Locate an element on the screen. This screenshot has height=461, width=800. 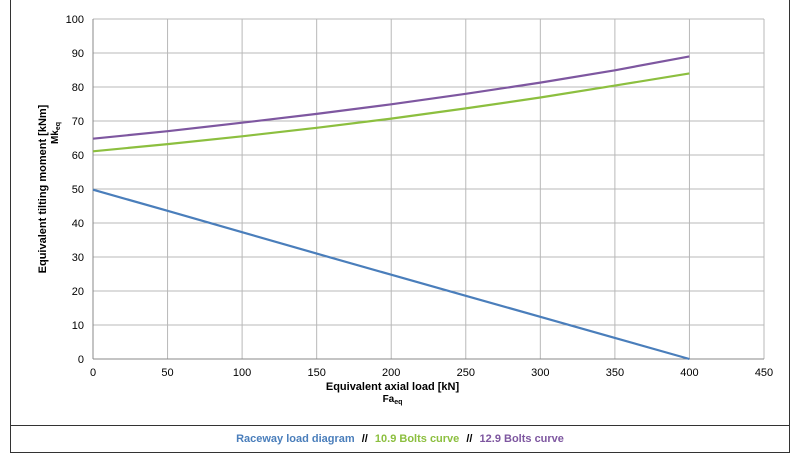
y-axis-title: Equivalent tilting moment [kNm] is located at coordinates (43, 188).